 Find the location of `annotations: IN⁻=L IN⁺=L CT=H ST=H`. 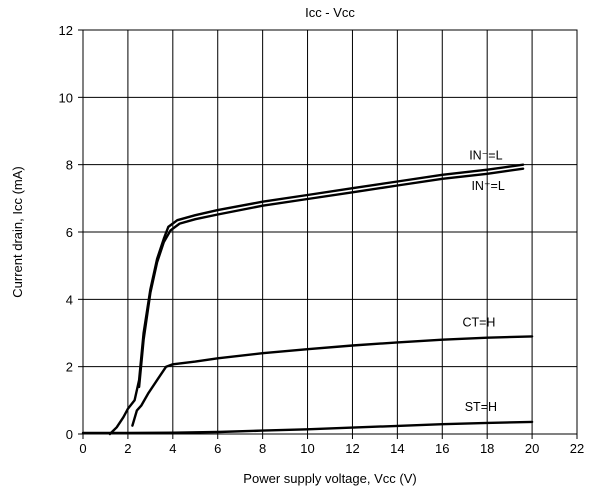

annotations: IN⁻=L IN⁺=L CT=H ST=H is located at coordinates (483, 281).